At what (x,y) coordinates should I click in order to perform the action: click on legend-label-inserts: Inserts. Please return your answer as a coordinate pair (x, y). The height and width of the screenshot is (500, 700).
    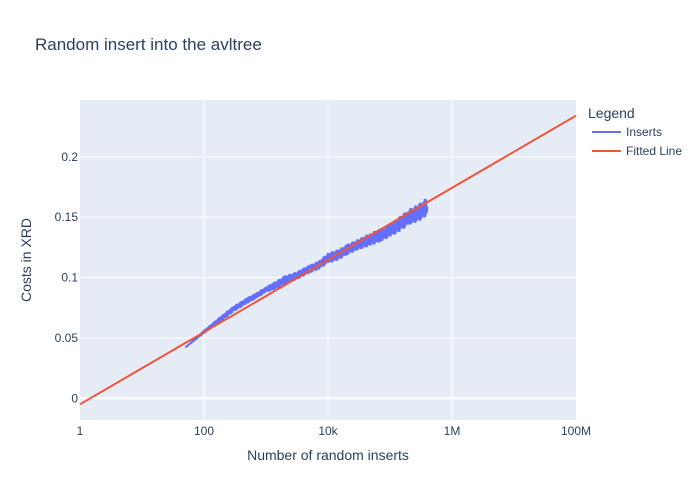
    Looking at the image, I should click on (644, 132).